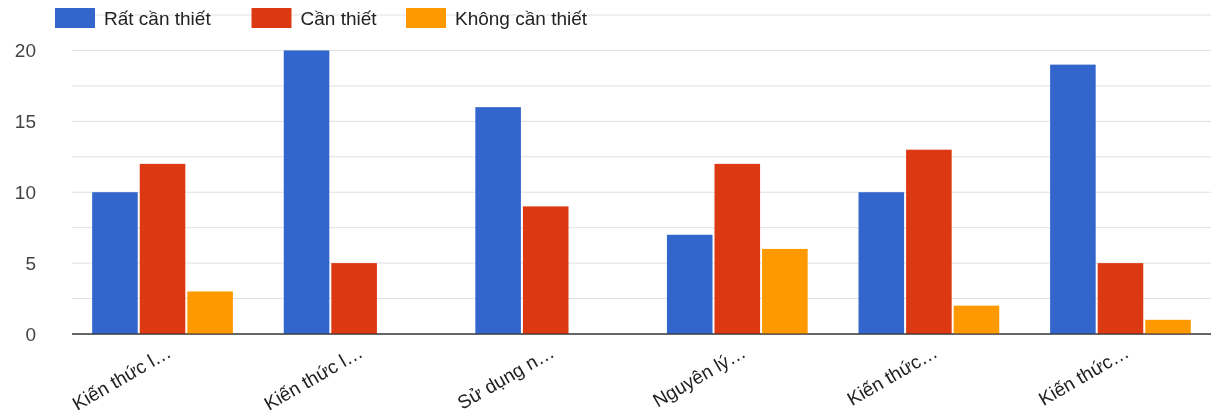  What do you see at coordinates (30, 334) in the screenshot?
I see `y-tick-label: 0` at bounding box center [30, 334].